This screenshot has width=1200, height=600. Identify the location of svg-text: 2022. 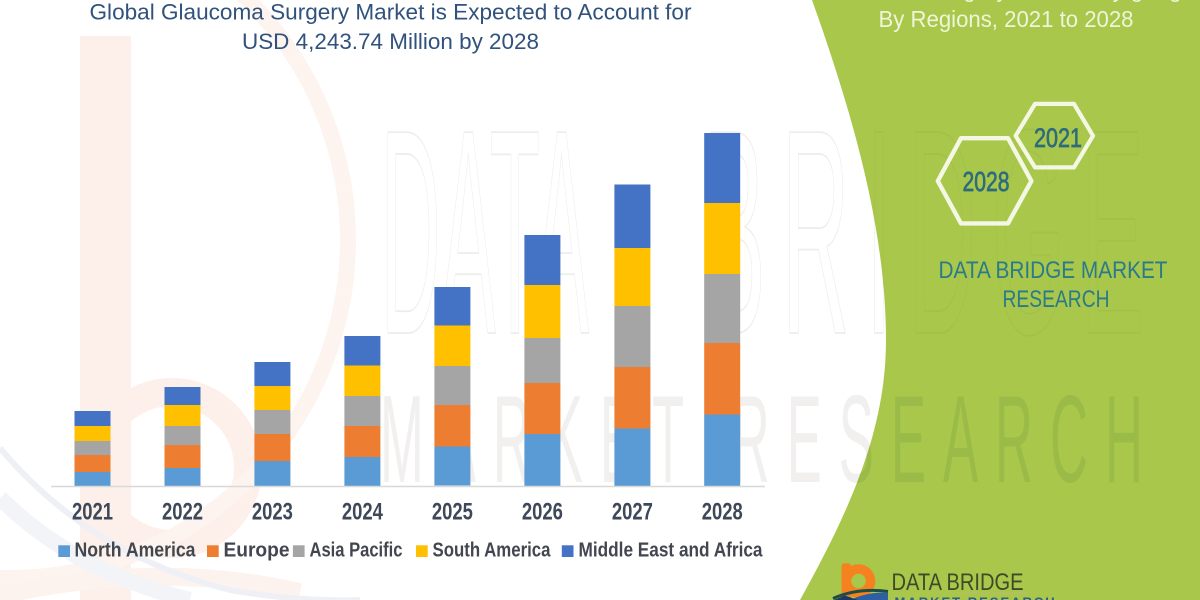
(182, 512).